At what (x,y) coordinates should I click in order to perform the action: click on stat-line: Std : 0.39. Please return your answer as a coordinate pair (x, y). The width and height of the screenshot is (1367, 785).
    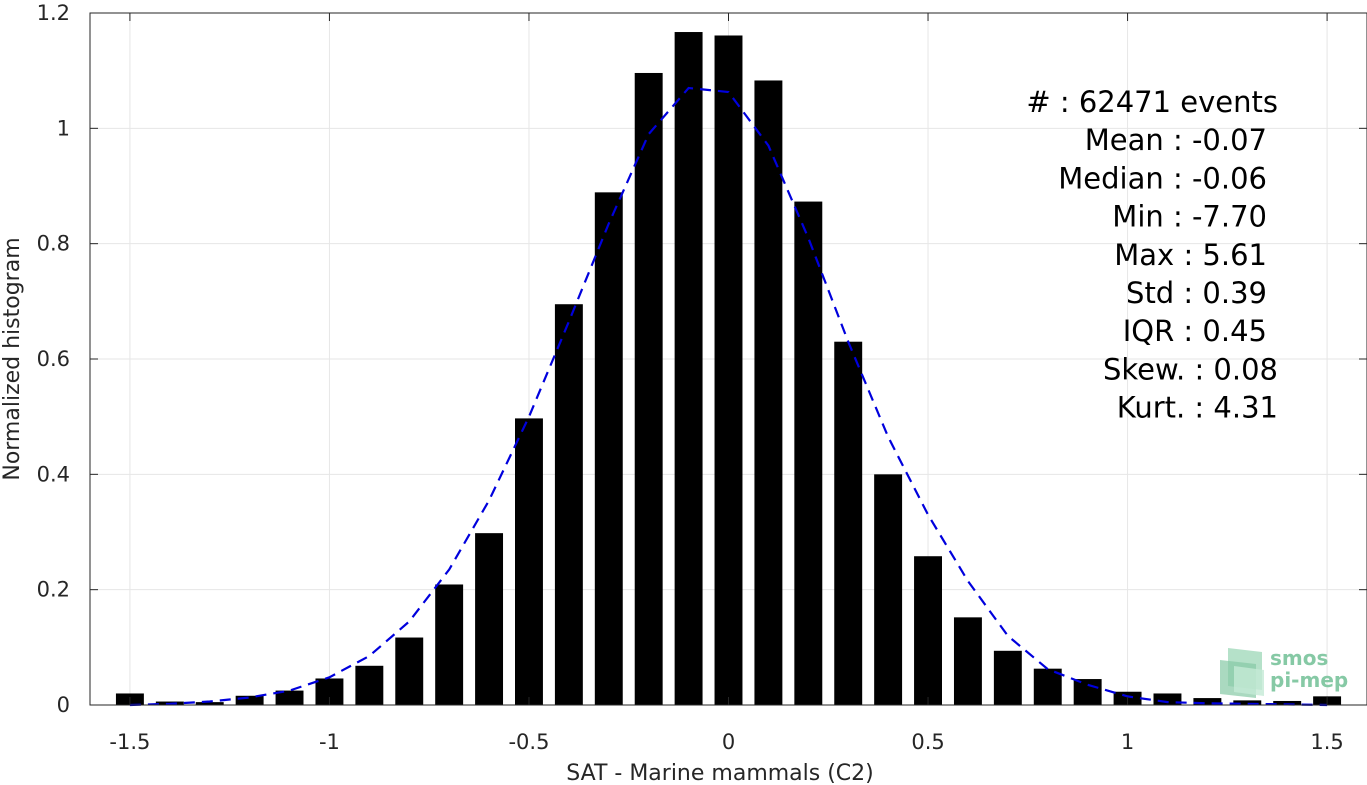
    Looking at the image, I should click on (1196, 293).